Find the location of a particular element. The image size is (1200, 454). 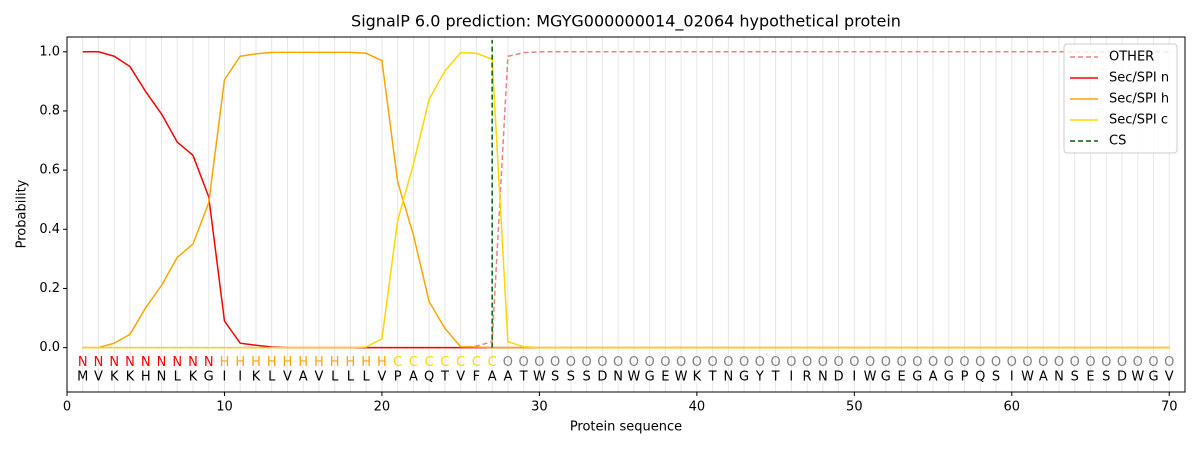

legend-label: OTHER is located at coordinates (1131, 57).